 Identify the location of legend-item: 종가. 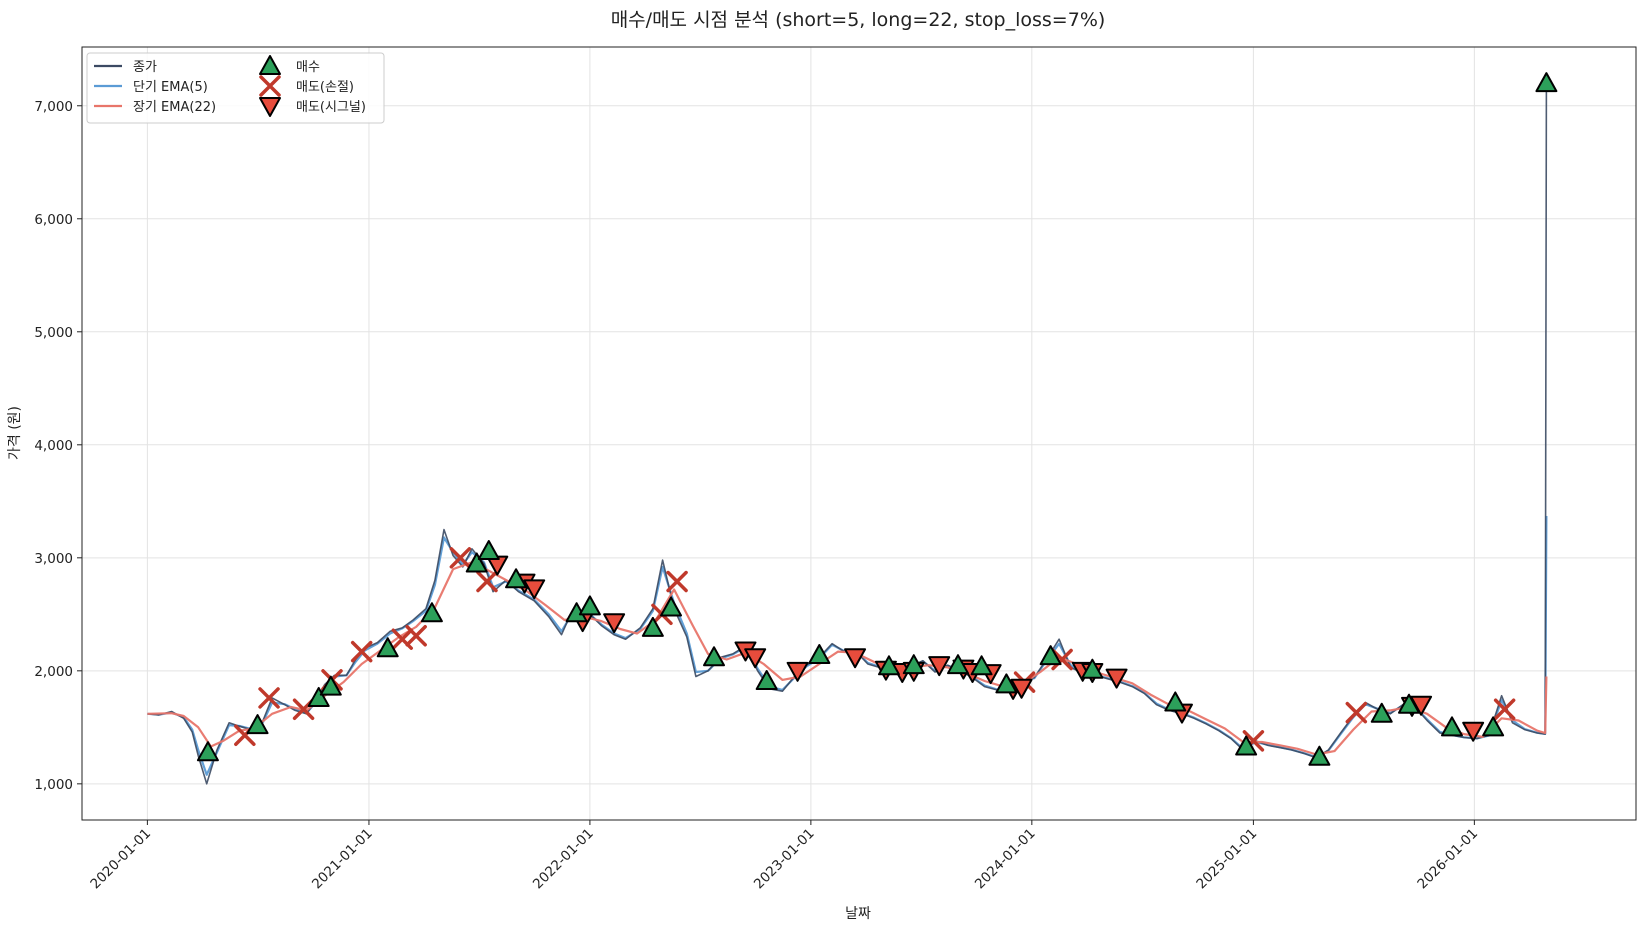
(125, 67).